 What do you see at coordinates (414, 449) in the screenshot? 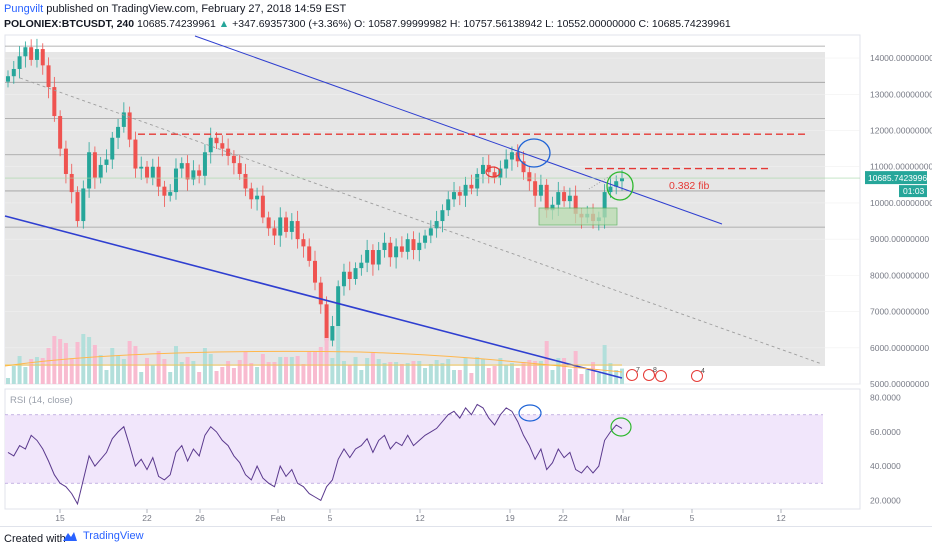
I see `rsi-band` at bounding box center [414, 449].